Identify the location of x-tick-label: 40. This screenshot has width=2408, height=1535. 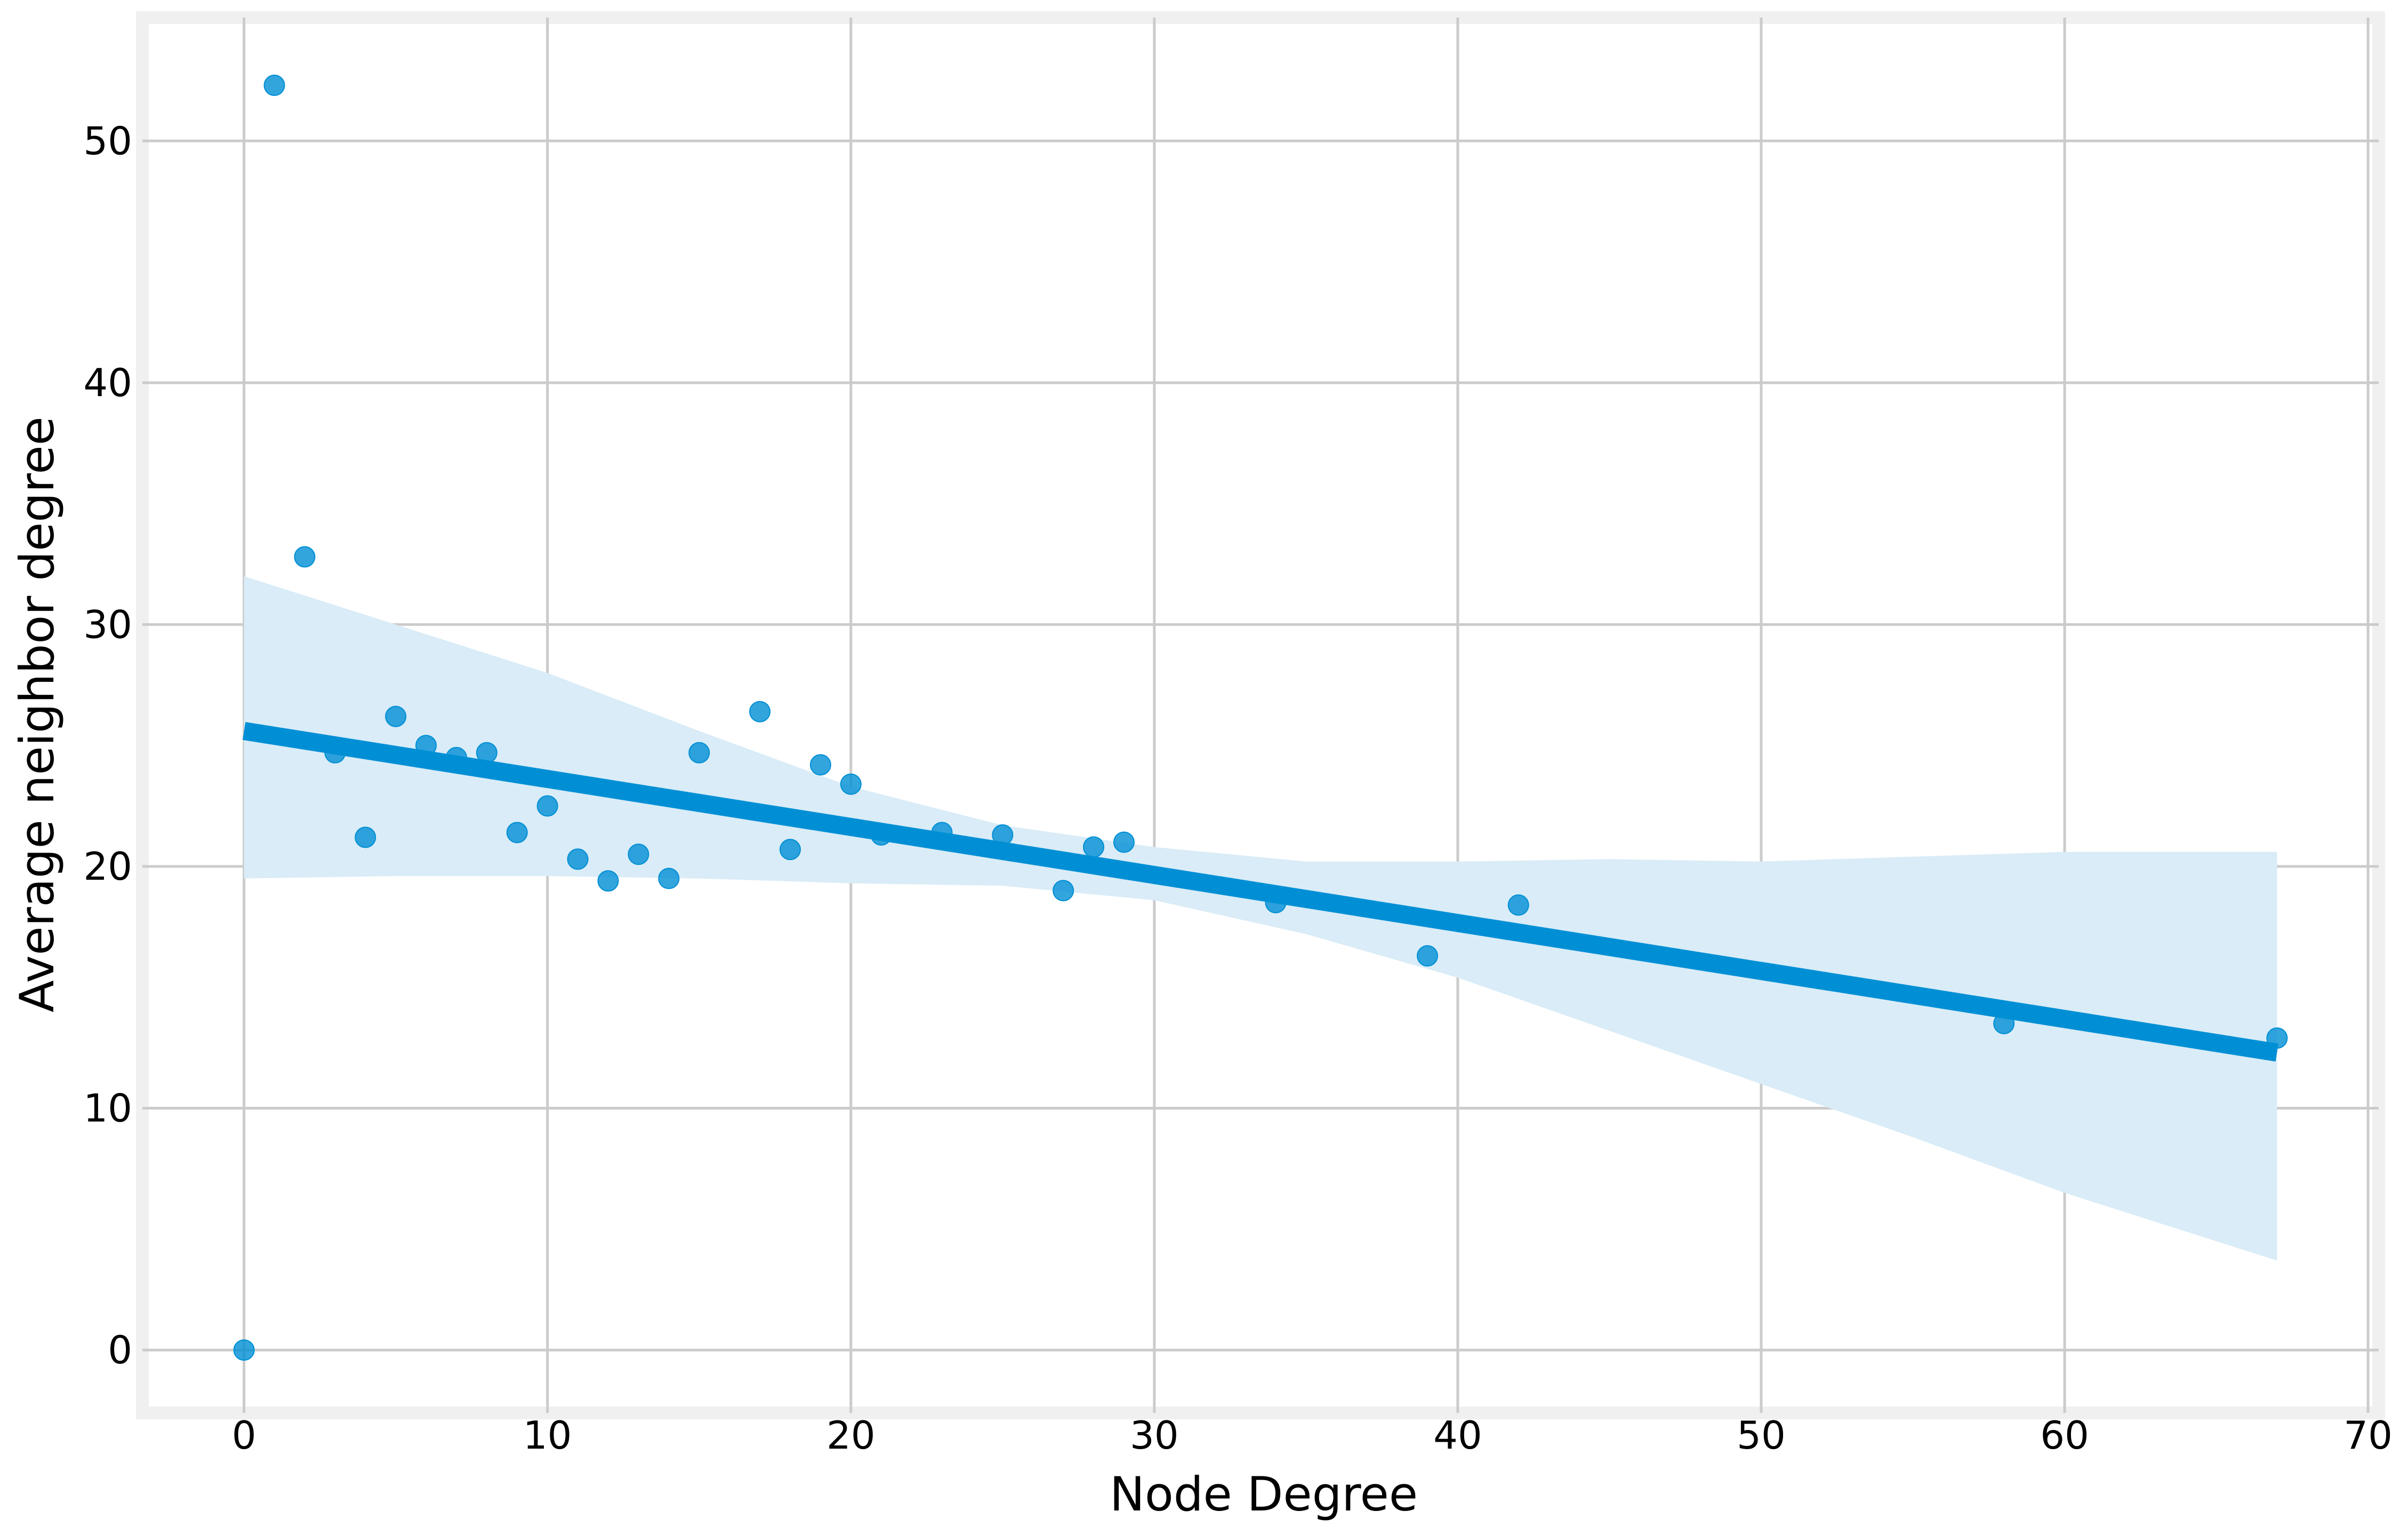
(1458, 1435).